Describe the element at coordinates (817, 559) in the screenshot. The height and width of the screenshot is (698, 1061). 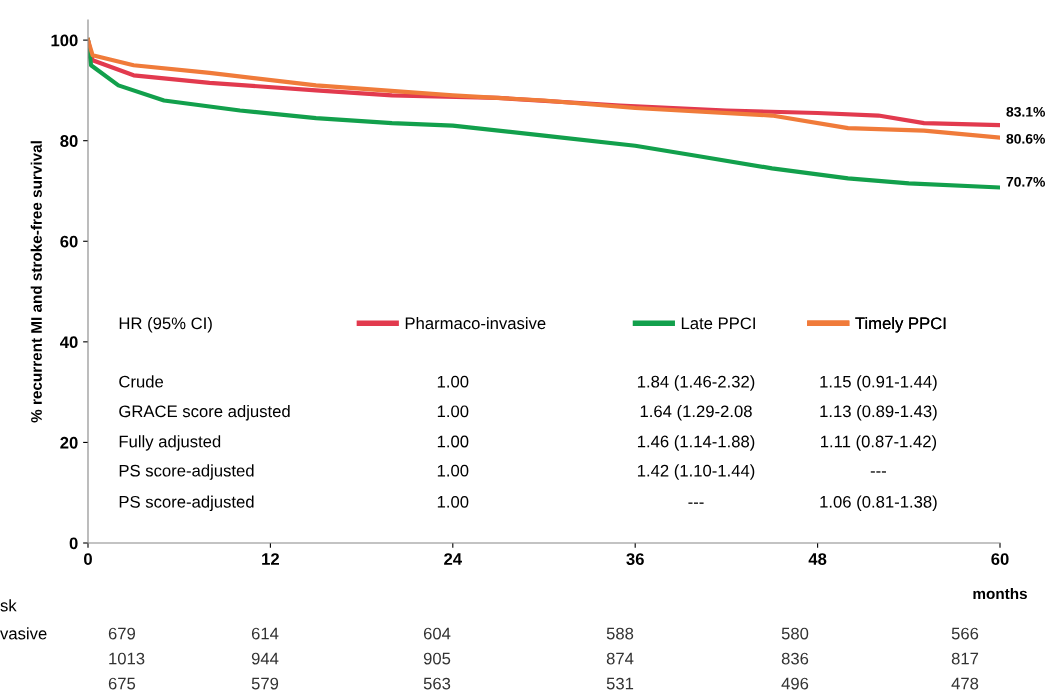
I see `x-tick-label: 48` at that location.